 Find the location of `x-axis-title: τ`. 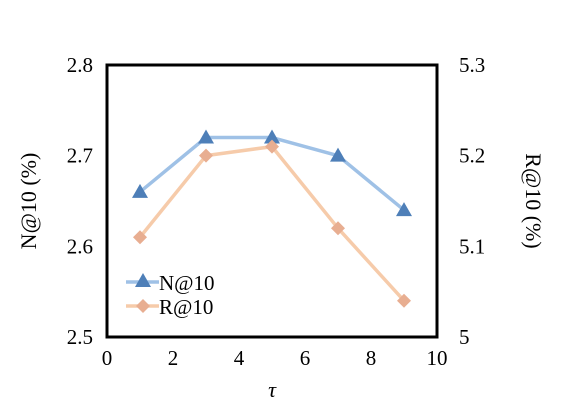

x-axis-title: τ is located at coordinates (272, 389).